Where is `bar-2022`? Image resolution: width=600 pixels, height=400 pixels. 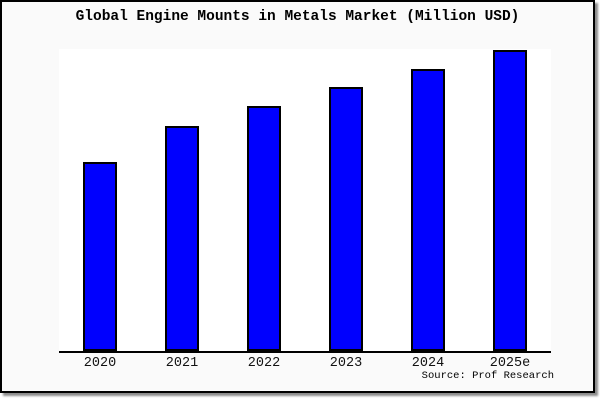
bar-2022 is located at coordinates (264, 228).